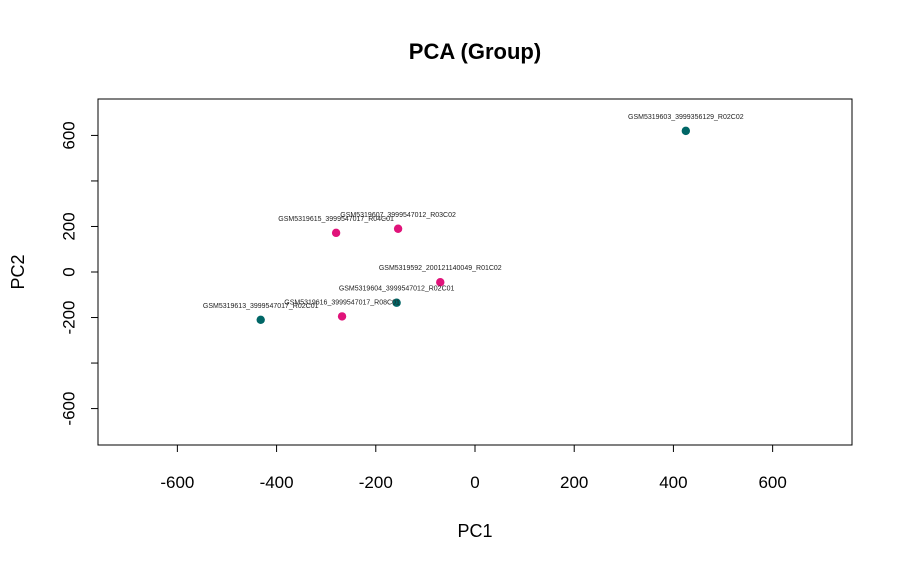 The width and height of the screenshot is (902, 568). Describe the element at coordinates (18, 271) in the screenshot. I see `y-axis-label: PC2` at that location.